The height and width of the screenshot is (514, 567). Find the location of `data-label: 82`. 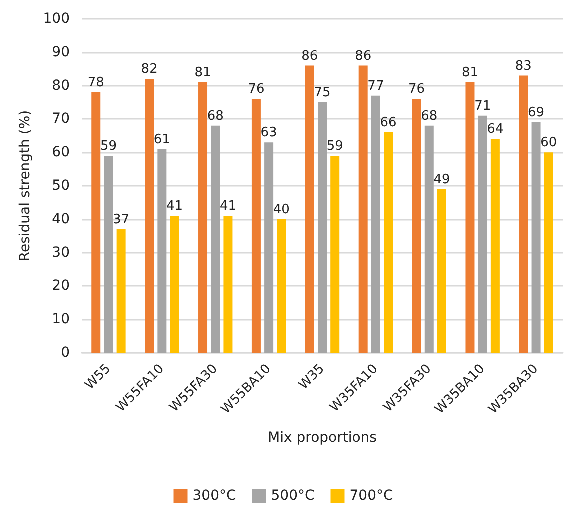

data-label: 82 is located at coordinates (149, 70).